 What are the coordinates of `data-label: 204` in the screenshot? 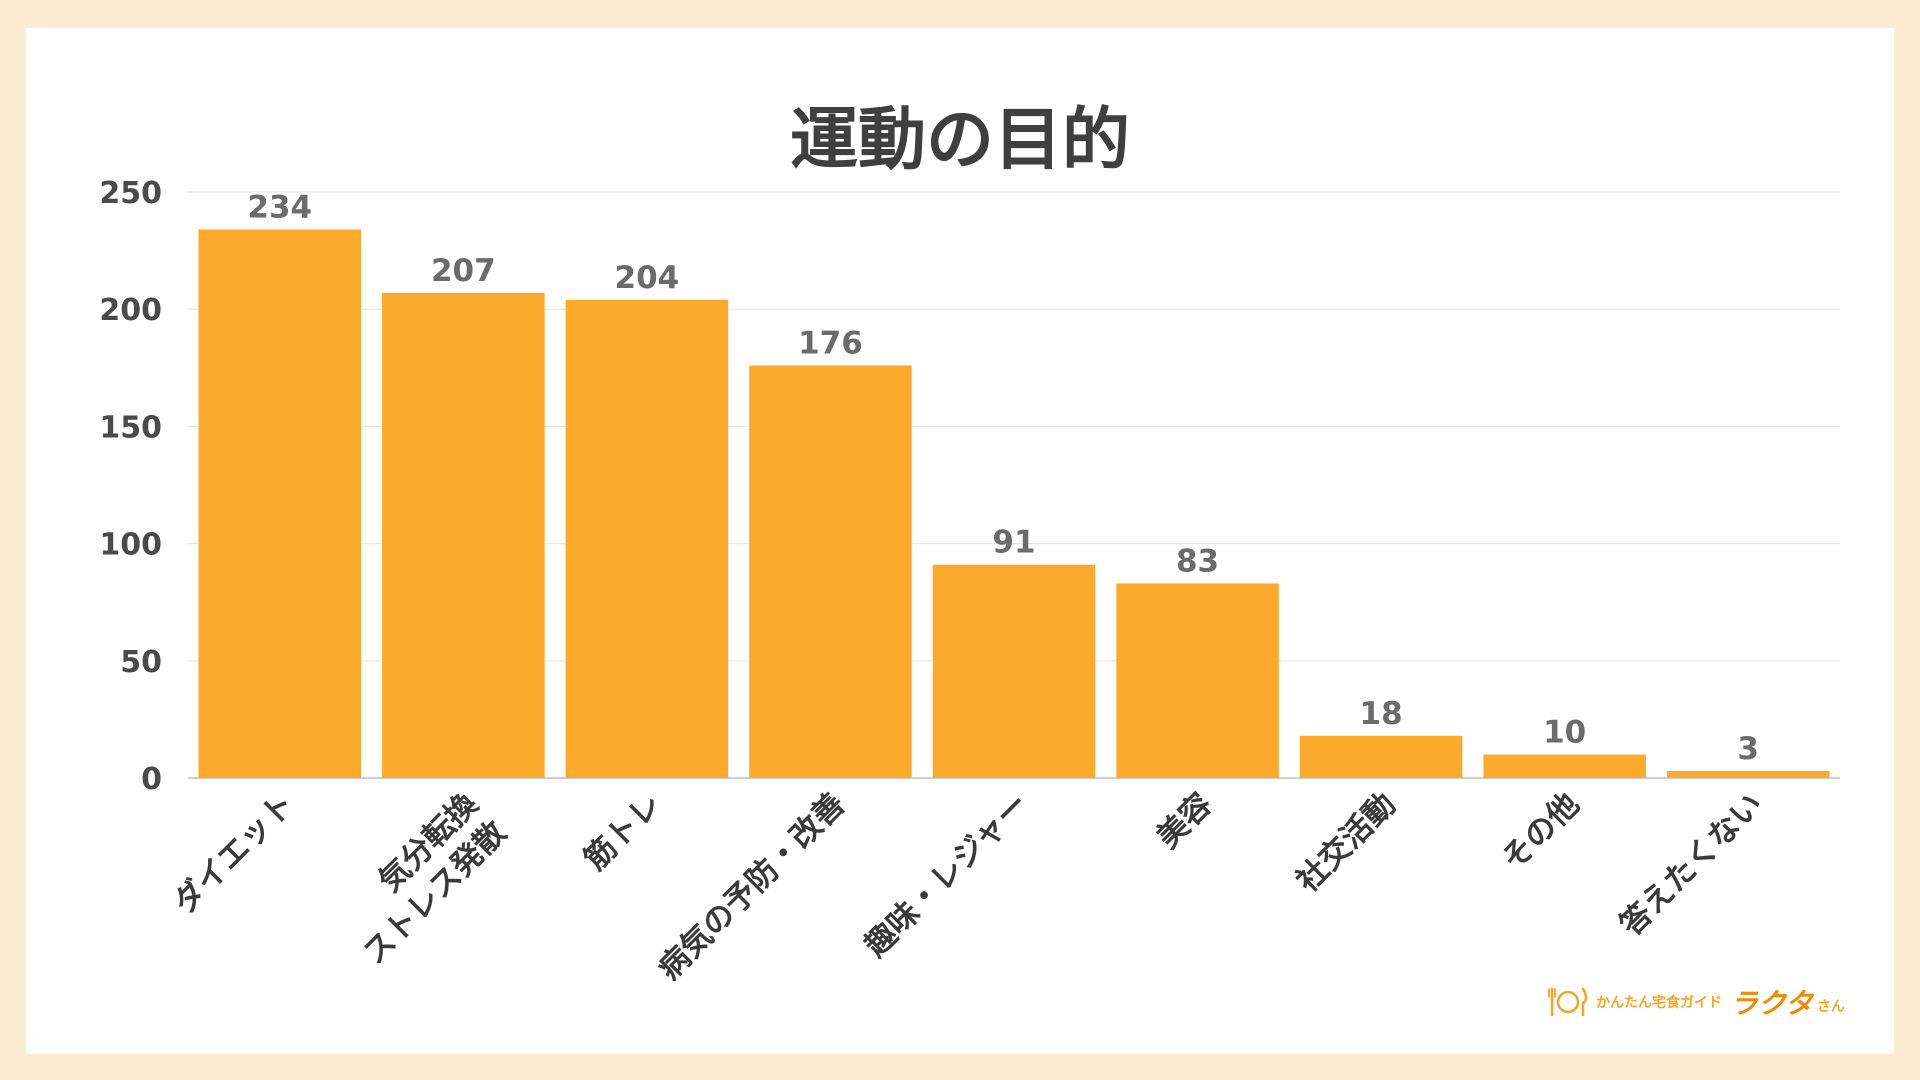 It's located at (647, 278).